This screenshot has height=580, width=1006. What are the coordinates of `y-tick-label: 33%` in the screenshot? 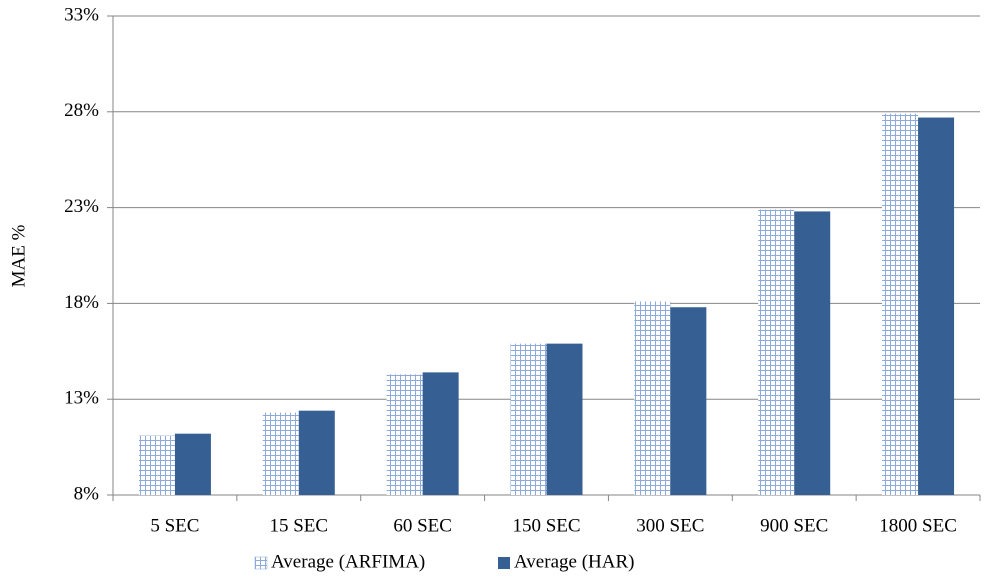 It's located at (81, 14).